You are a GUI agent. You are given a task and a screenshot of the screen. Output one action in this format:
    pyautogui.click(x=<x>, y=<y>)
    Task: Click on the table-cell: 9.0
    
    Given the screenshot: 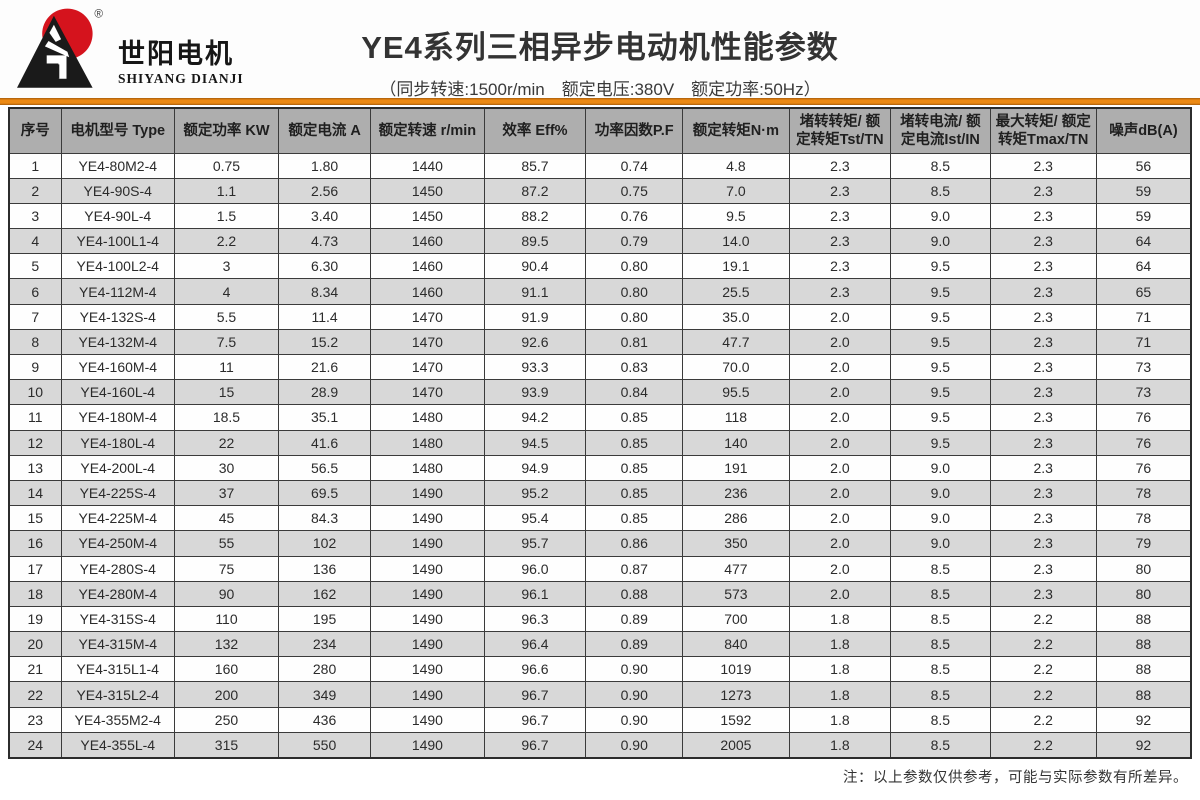 What is the action you would take?
    pyautogui.click(x=940, y=467)
    